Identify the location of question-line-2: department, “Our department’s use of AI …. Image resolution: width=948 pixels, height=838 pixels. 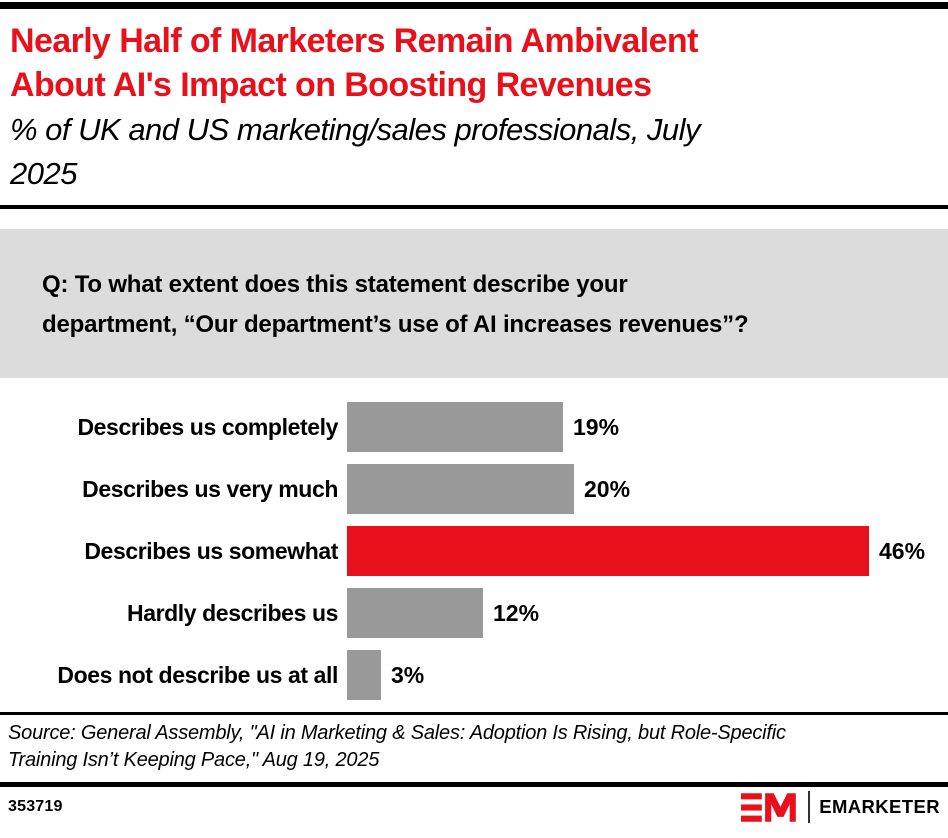
(395, 324).